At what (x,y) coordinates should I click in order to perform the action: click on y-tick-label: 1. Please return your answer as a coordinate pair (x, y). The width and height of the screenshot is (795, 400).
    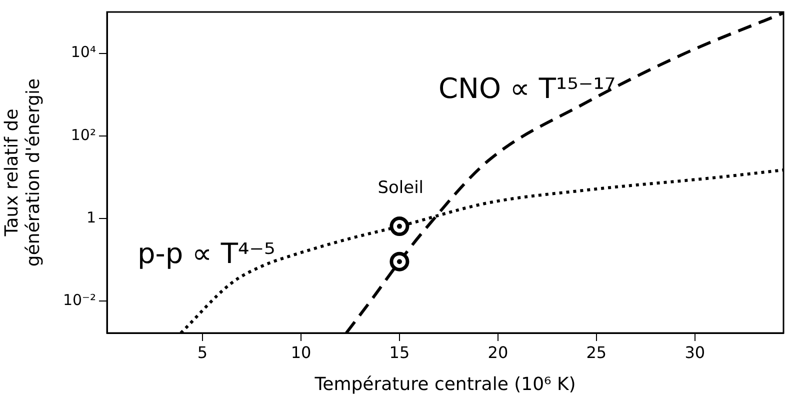
    Looking at the image, I should click on (91, 217).